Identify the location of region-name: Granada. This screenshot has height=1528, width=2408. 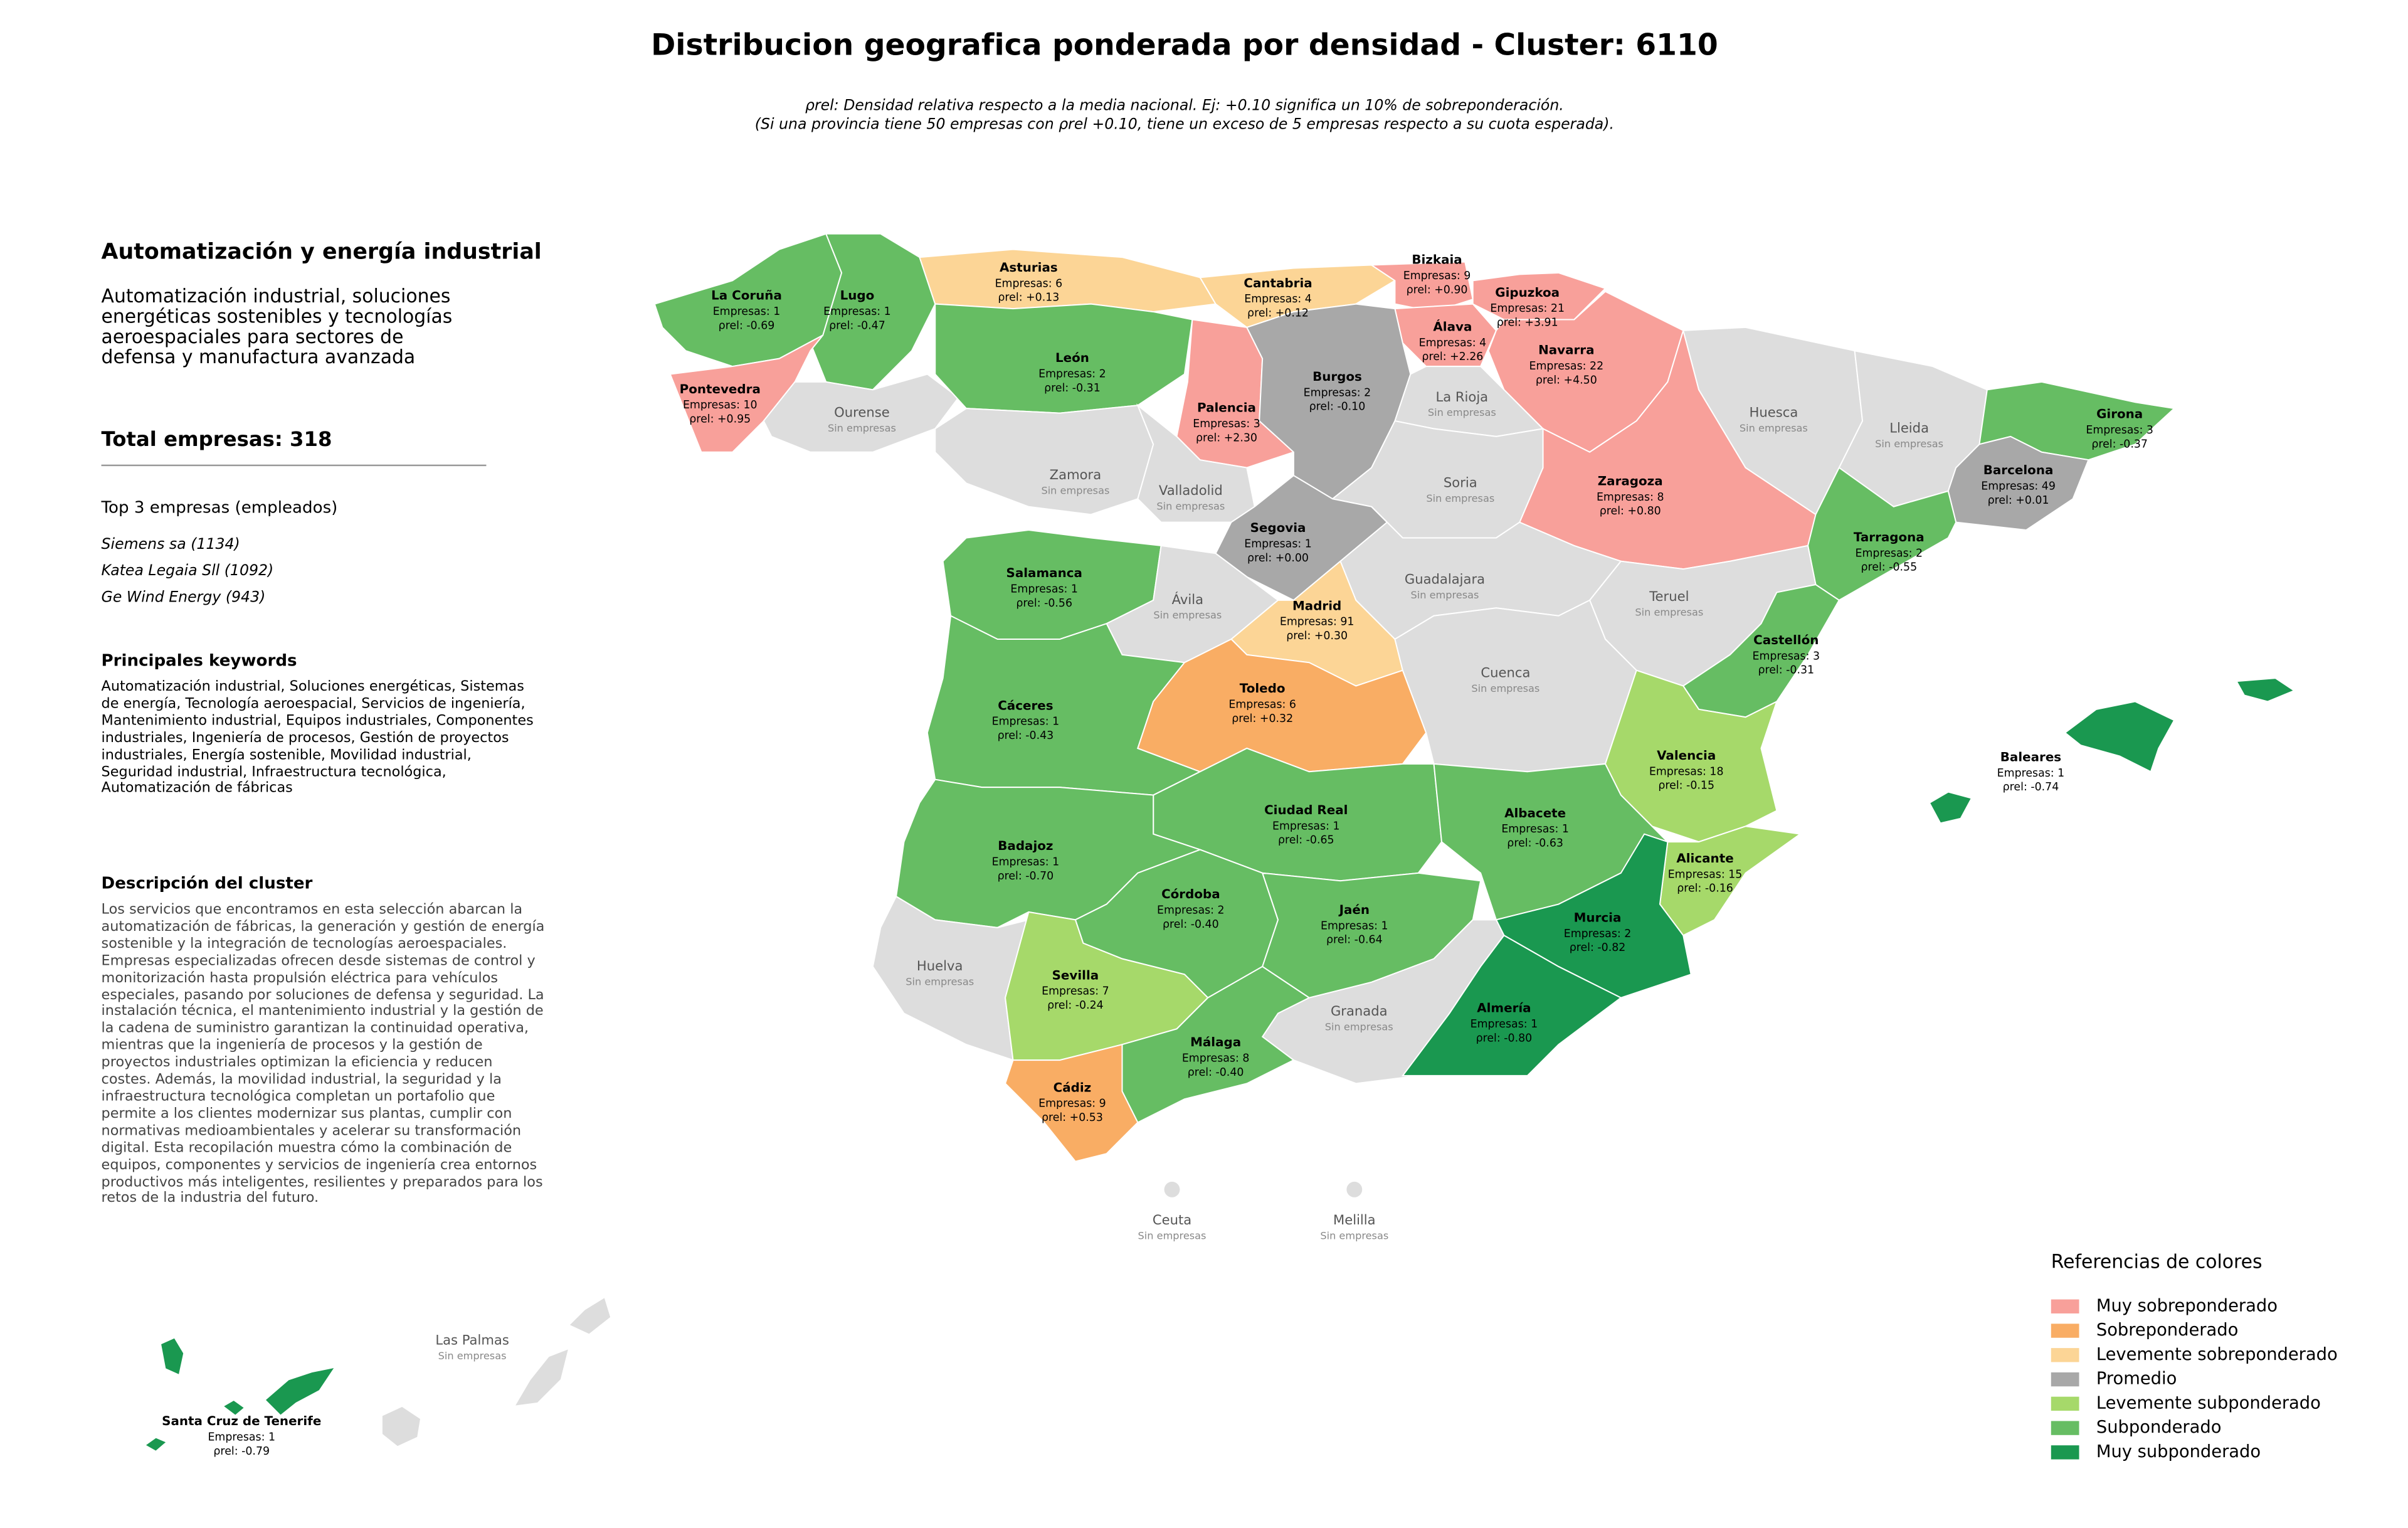
(1359, 1011).